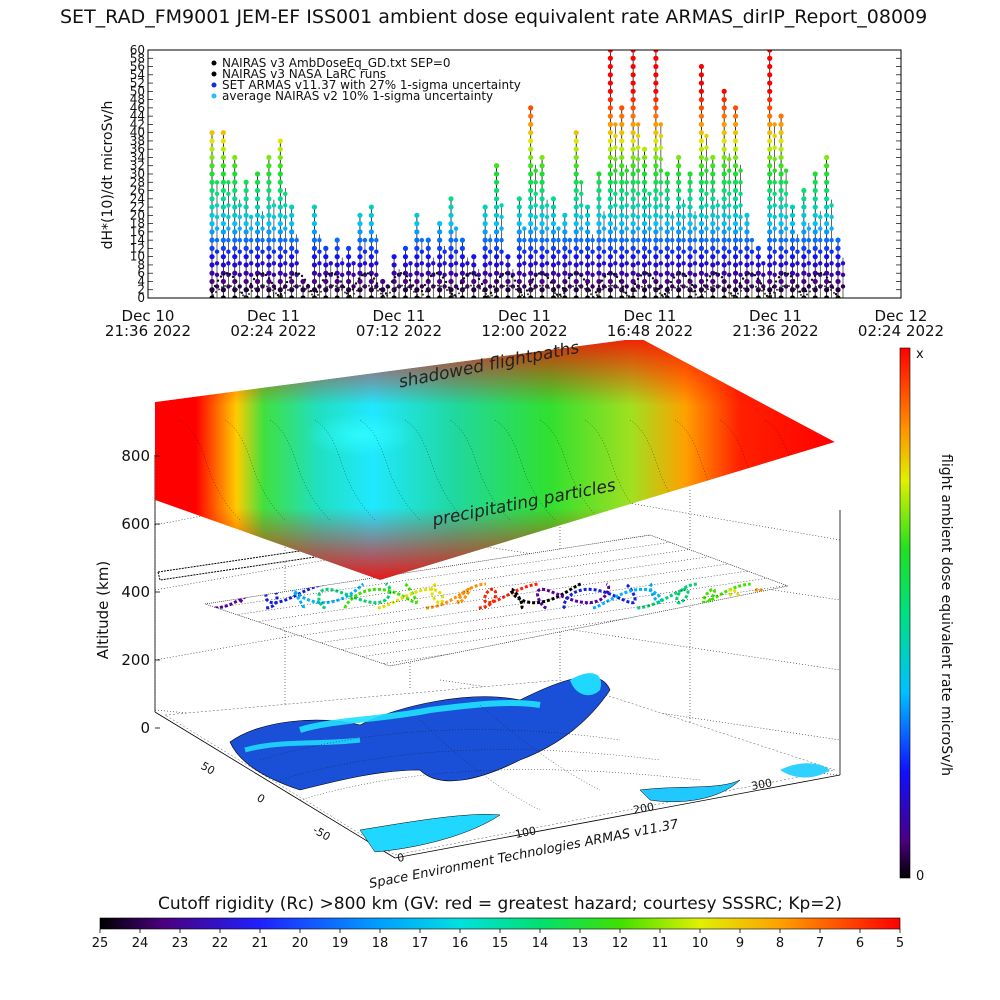 This screenshot has height=1000, width=1000. Describe the element at coordinates (137, 58) in the screenshot. I see `y-tick-label: 58` at that location.